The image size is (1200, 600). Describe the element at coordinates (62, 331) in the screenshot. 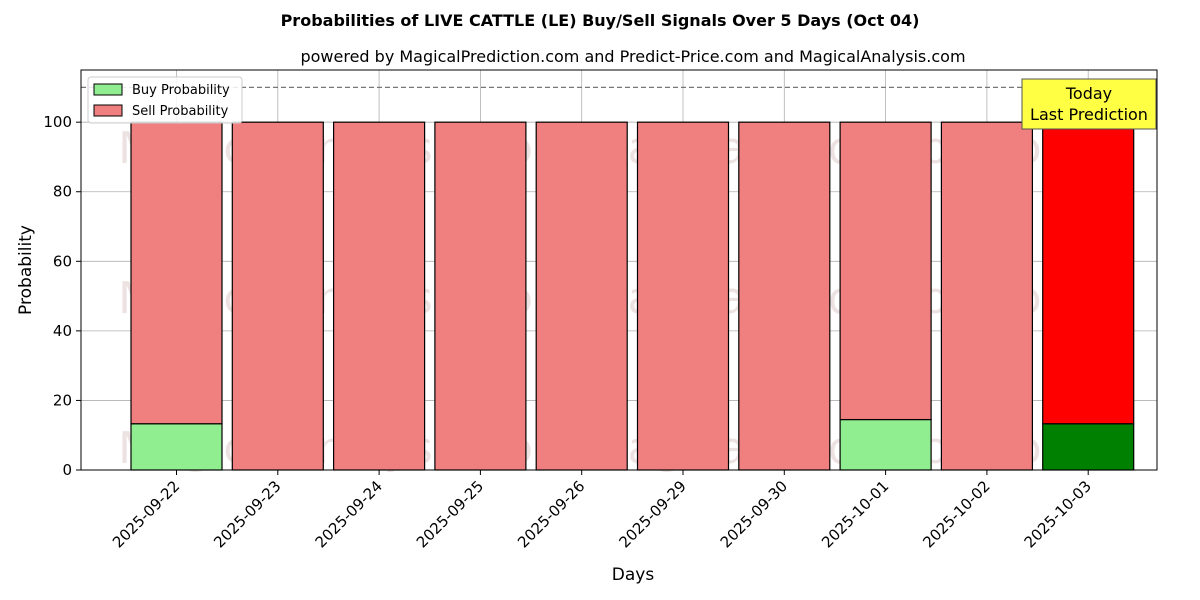

I see `y-tick-label: 40` at that location.